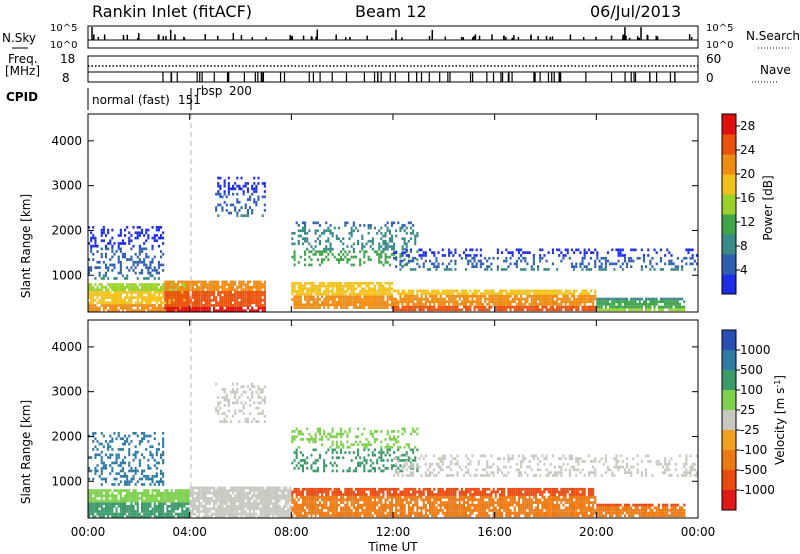 This screenshot has width=800, height=554. What do you see at coordinates (719, 28) in the screenshot?
I see `nsearch-tick-top: 10^5` at bounding box center [719, 28].